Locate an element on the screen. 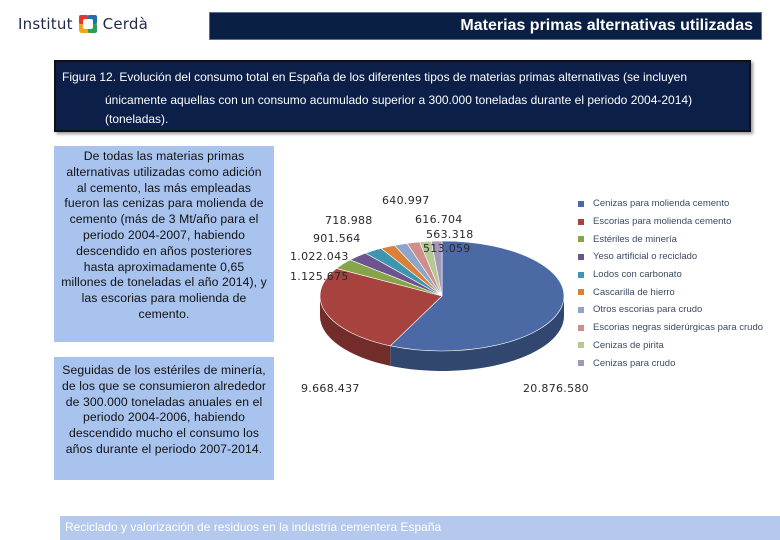  legend-label: Cascarilla de hierro is located at coordinates (634, 292).